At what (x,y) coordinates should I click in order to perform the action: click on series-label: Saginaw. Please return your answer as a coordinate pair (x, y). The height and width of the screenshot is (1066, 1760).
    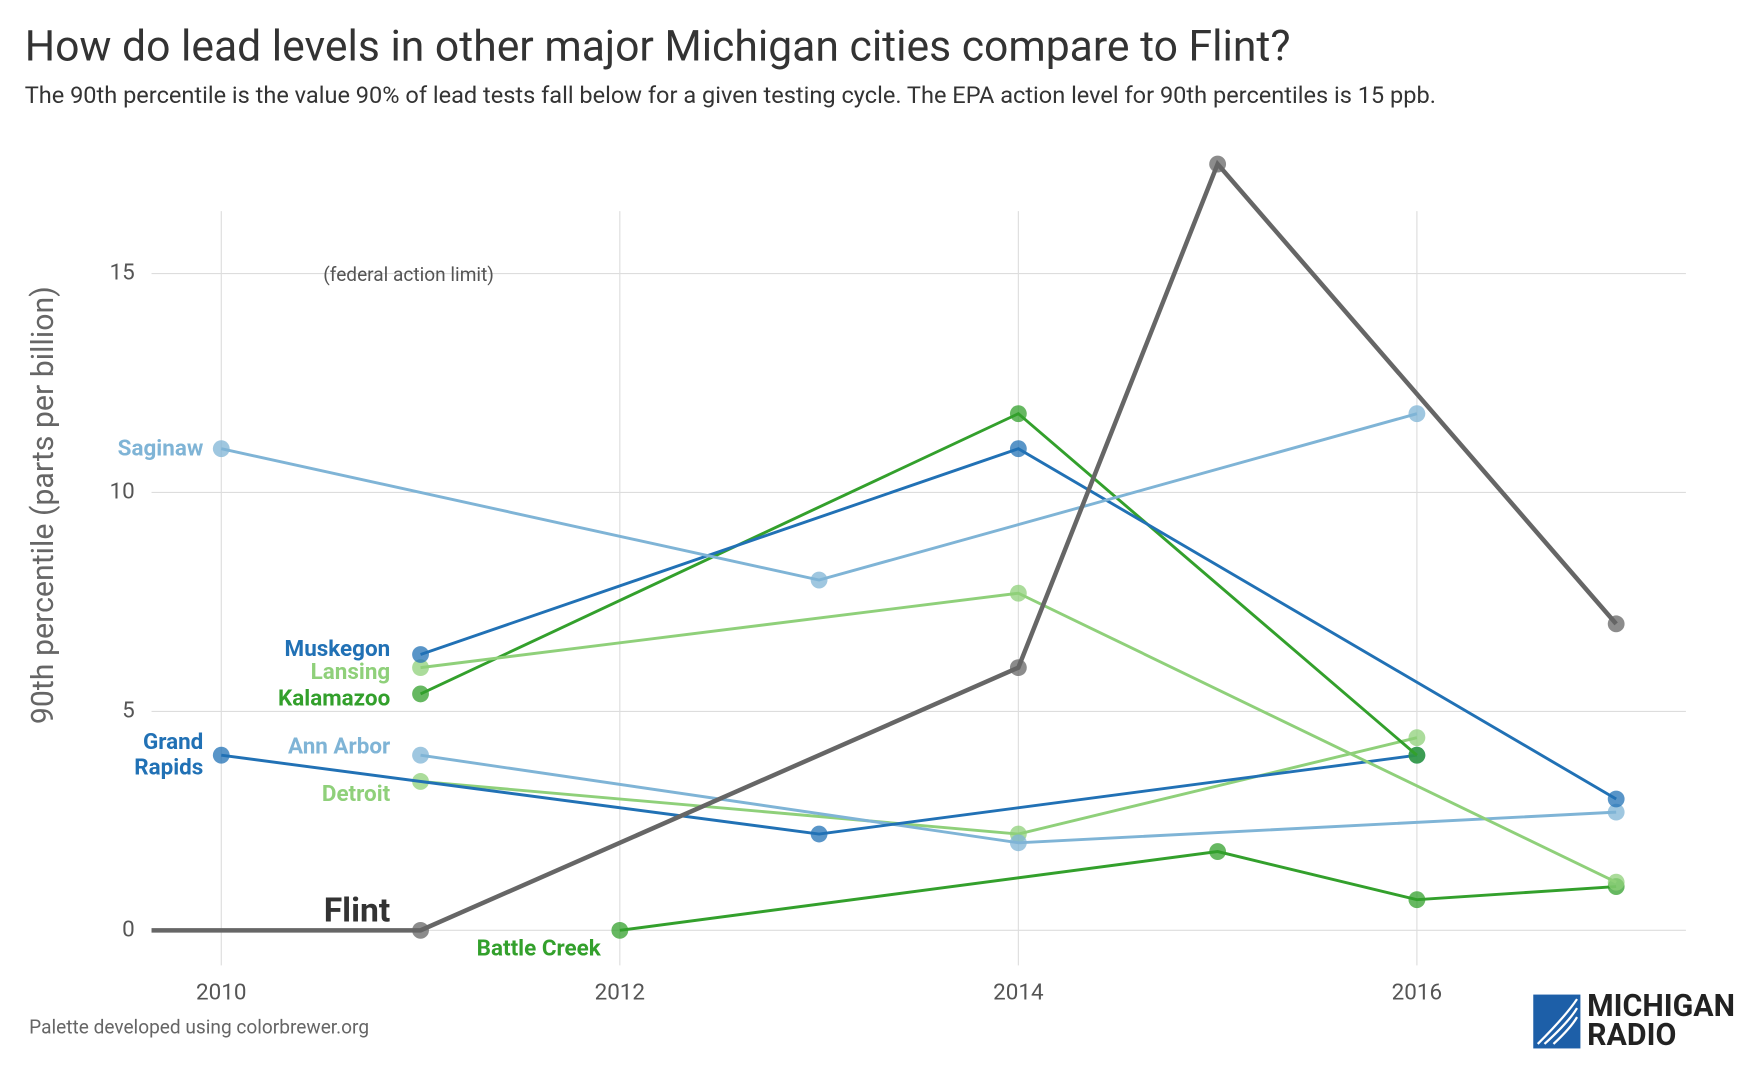
    Looking at the image, I should click on (161, 449).